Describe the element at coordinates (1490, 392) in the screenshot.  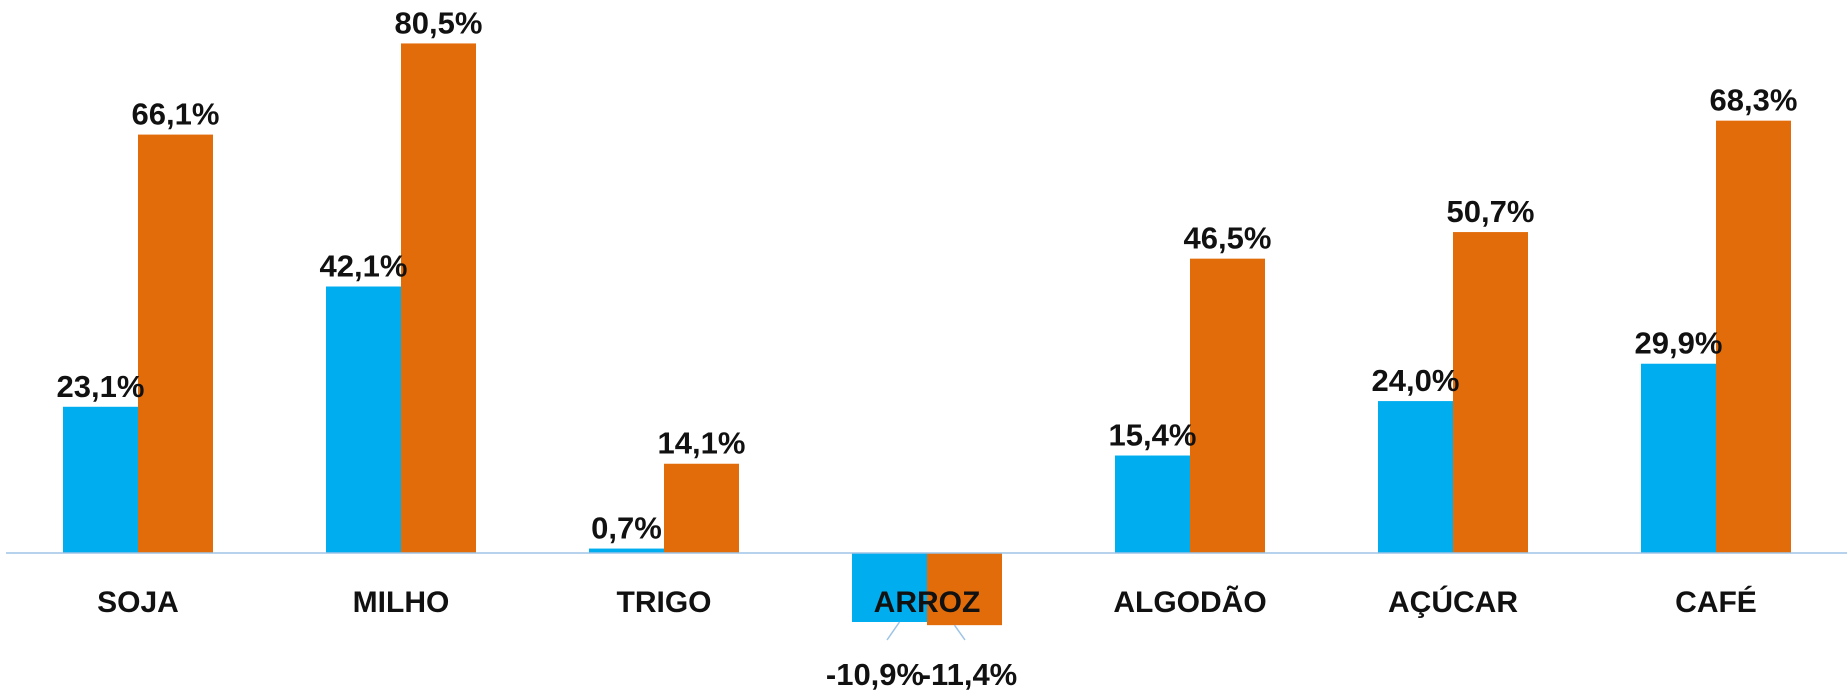
I see `bar-açúcar-series-2` at that location.